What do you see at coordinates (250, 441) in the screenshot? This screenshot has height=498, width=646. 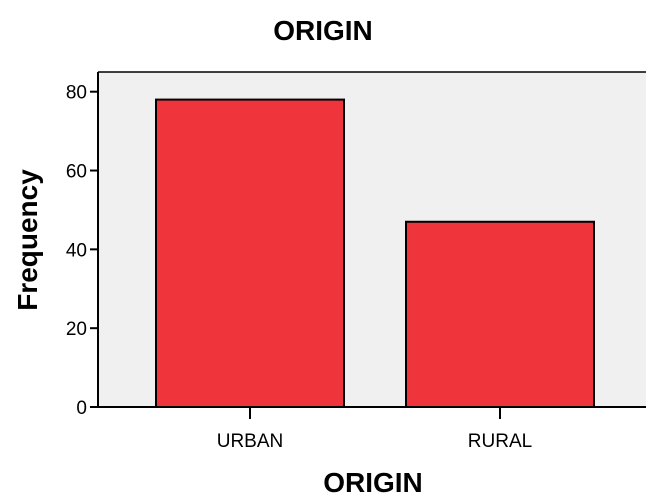 I see `x-tick-label-urban: URBAN` at bounding box center [250, 441].